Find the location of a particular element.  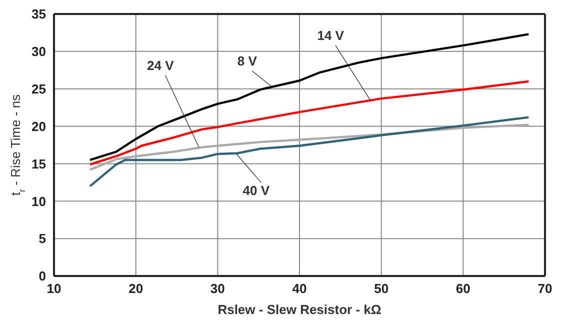

y-tick-label: 35 is located at coordinates (39, 14).